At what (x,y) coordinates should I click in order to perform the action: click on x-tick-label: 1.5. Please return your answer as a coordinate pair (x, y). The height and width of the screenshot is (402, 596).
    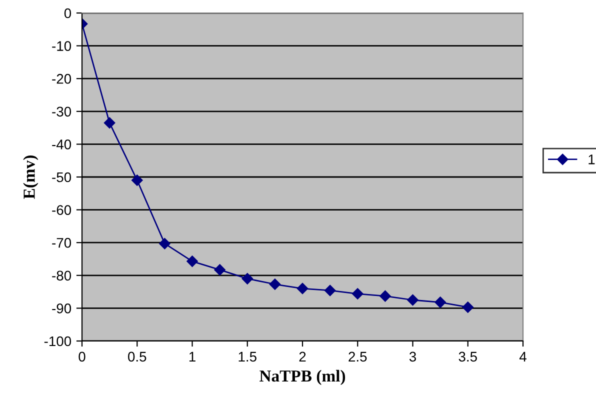
    Looking at the image, I should click on (247, 357).